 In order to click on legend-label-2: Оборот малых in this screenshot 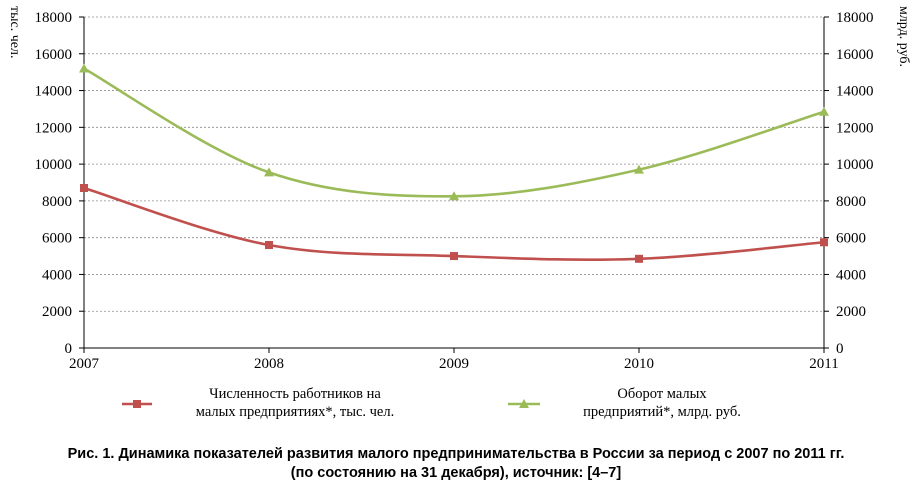, I will do `click(662, 394)`.